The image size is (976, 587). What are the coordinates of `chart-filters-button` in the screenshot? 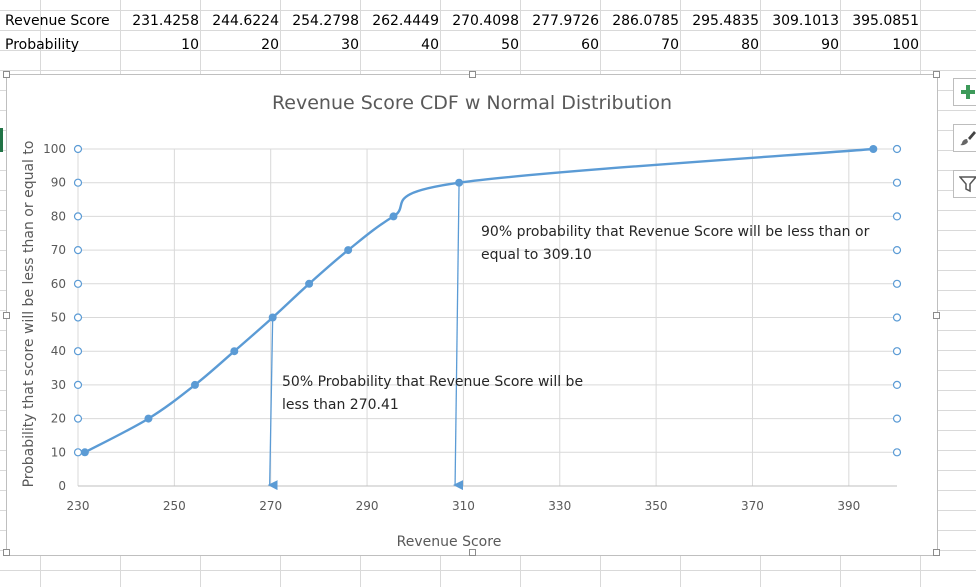 It's located at (964, 184).